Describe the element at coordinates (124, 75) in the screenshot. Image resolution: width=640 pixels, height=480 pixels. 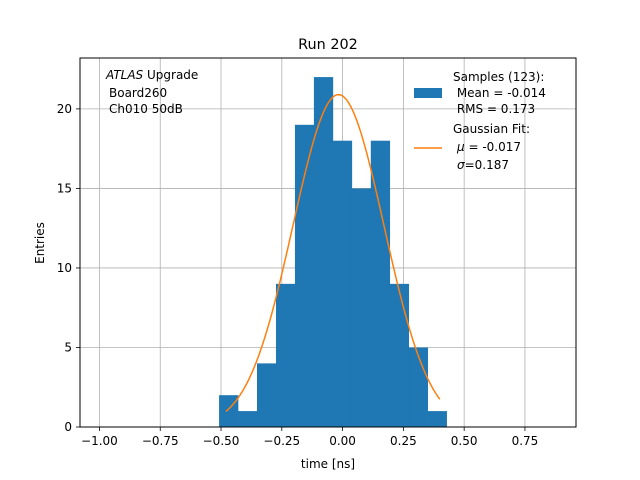
I see `annotation-atlas: ATLAS` at that location.